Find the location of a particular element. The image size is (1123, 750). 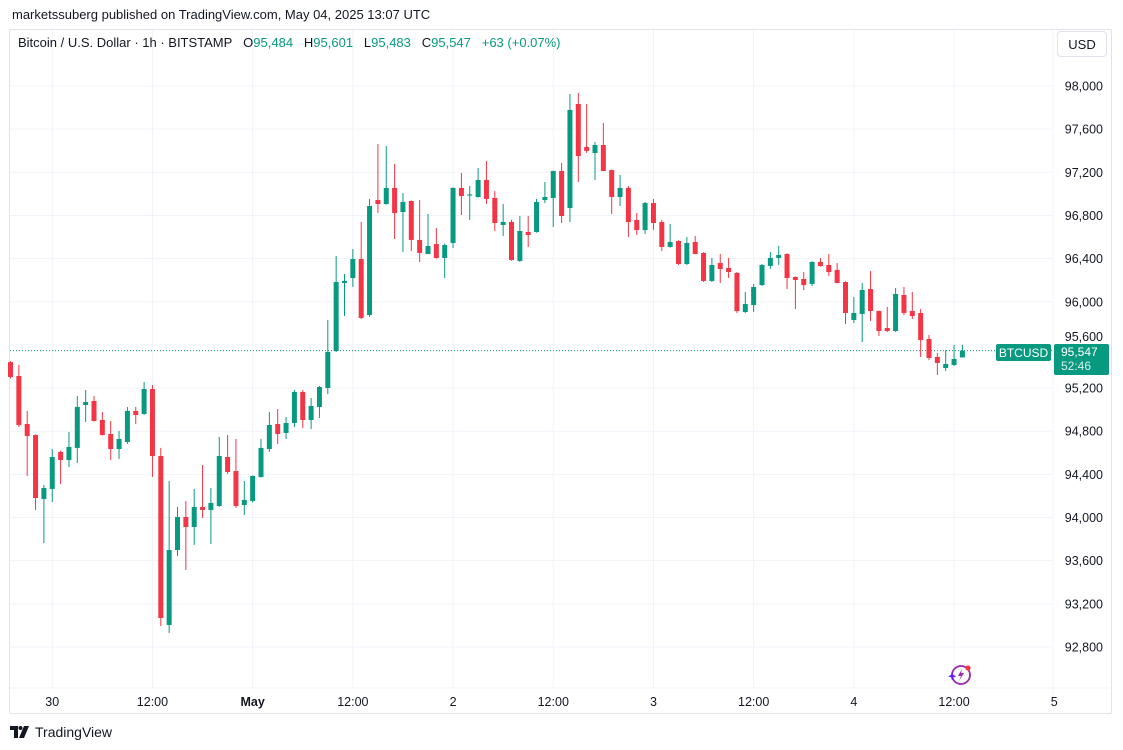

price-tick-label: 93,600 is located at coordinates (1084, 561).